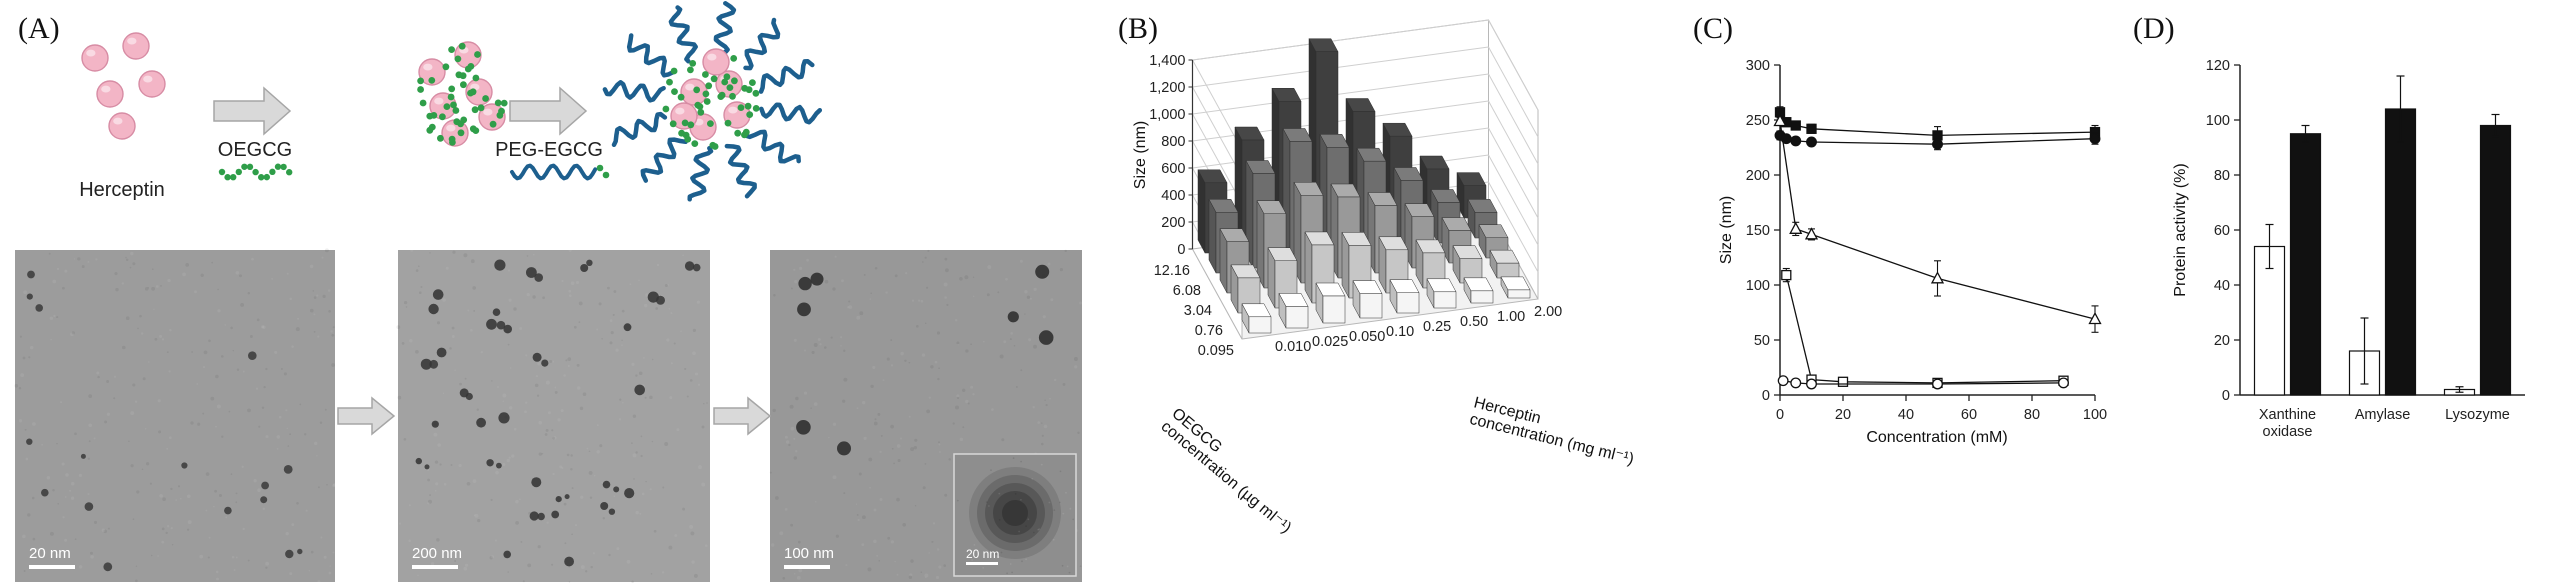 The height and width of the screenshot is (588, 2567). I want to click on herceptin-label: Herceptin, so click(122, 190).